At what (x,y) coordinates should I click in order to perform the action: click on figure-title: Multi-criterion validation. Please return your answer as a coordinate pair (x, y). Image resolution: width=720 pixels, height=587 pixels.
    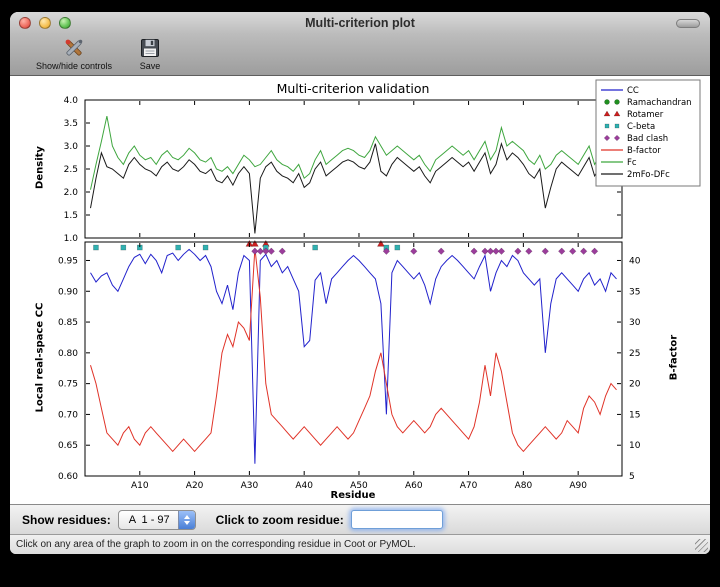
    Looking at the image, I should click on (353, 88).